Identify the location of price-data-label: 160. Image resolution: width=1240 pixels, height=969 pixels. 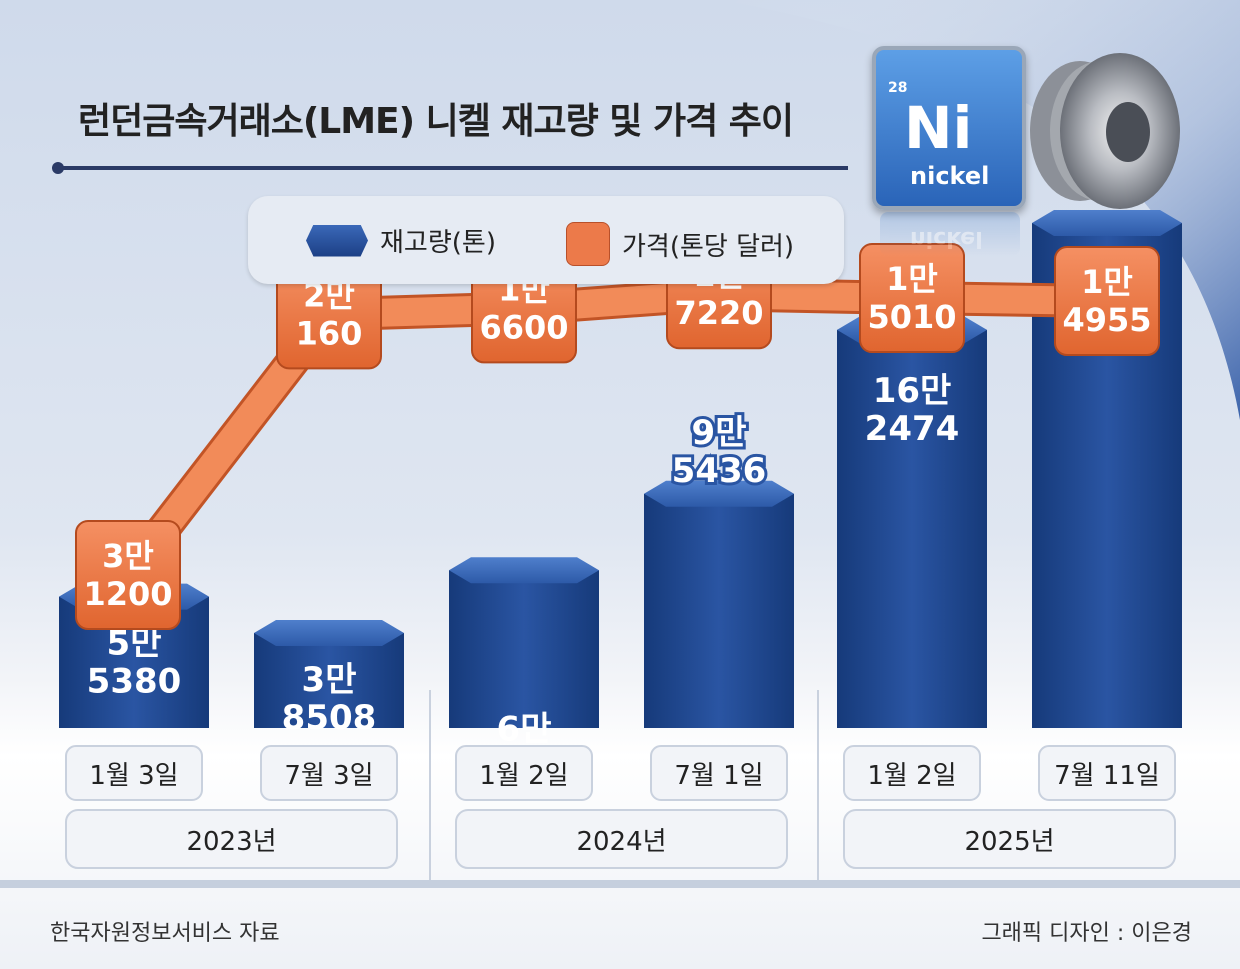
(329, 333).